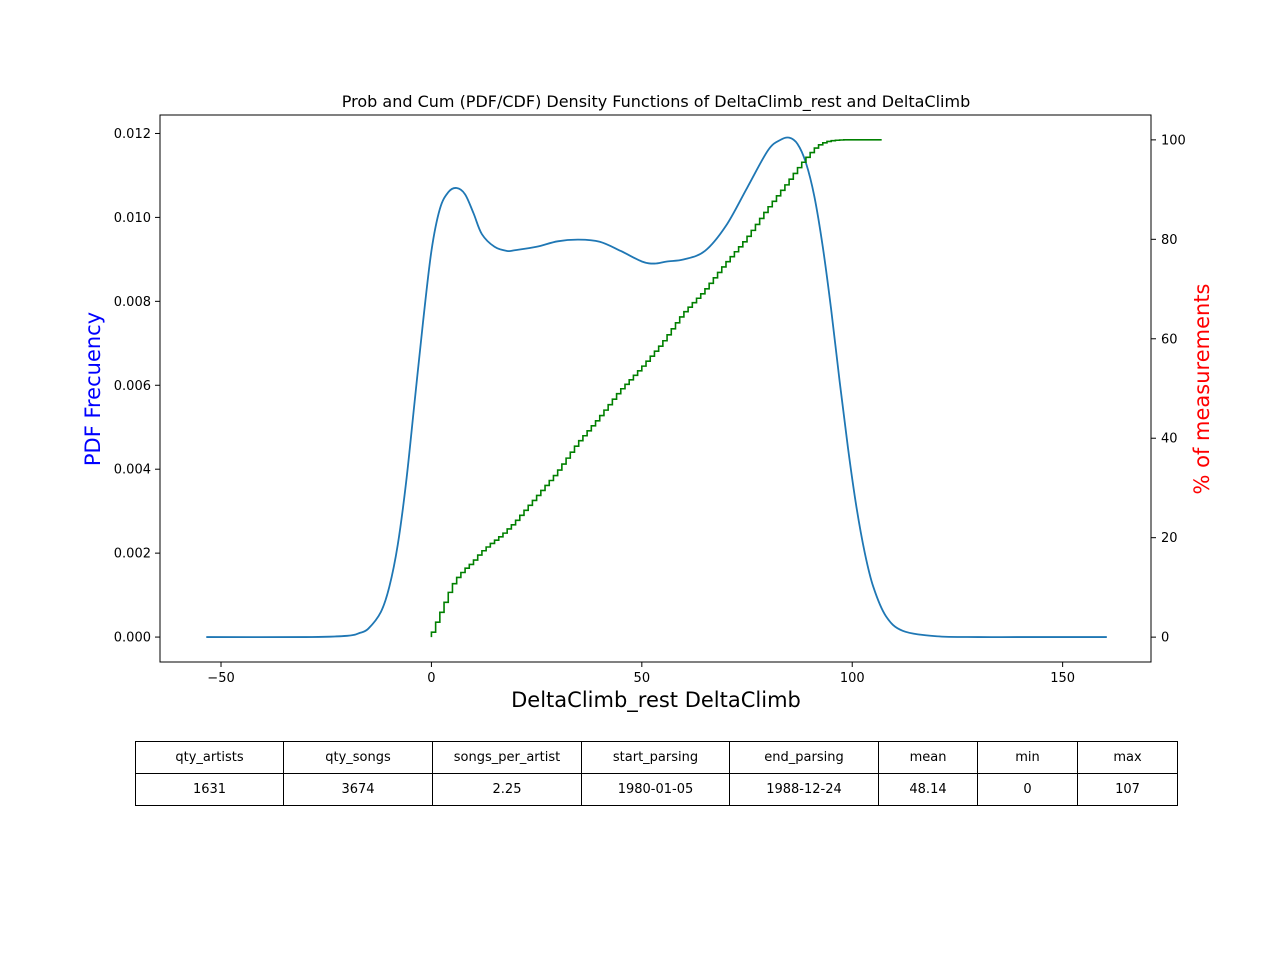 Image resolution: width=1280 pixels, height=960 pixels. What do you see at coordinates (507, 789) in the screenshot?
I see `table-cell: 2.25` at bounding box center [507, 789].